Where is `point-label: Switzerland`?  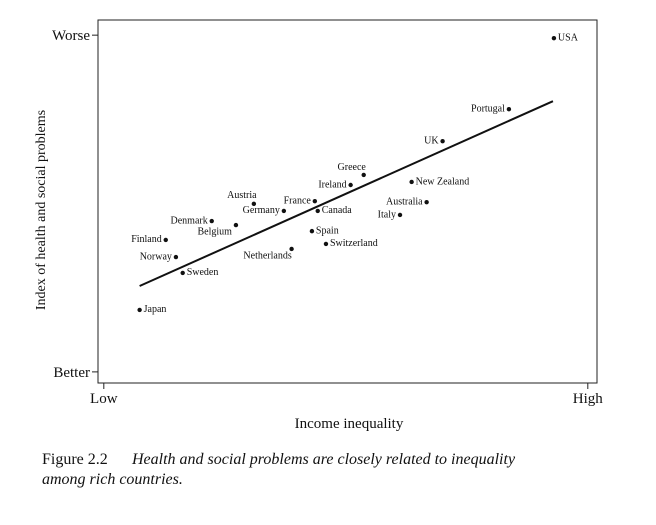 point-label: Switzerland is located at coordinates (354, 243).